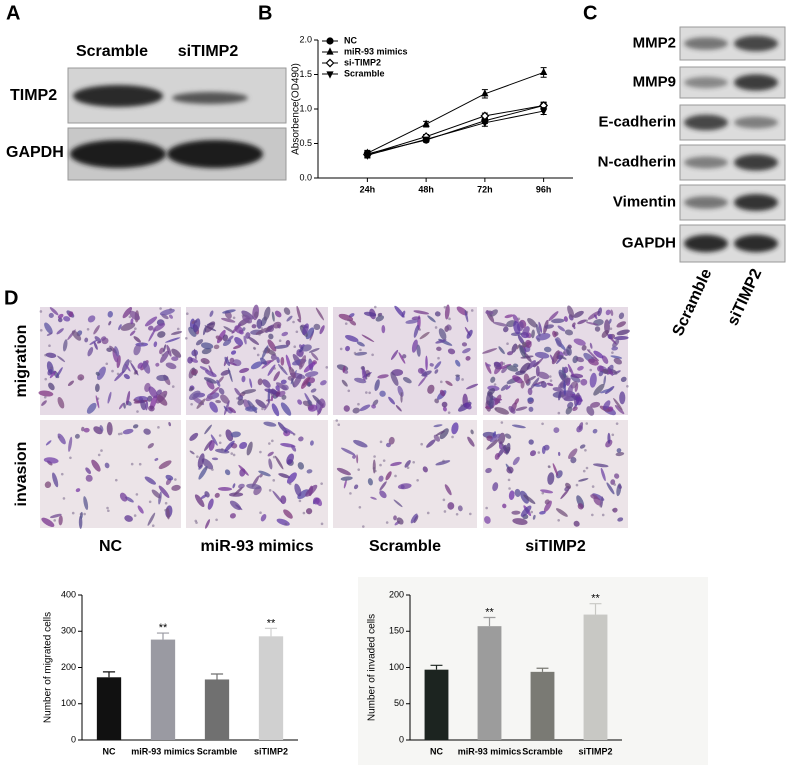  Describe the element at coordinates (744, 297) in the screenshot. I see `blot-column-label: siTIMP2` at that location.